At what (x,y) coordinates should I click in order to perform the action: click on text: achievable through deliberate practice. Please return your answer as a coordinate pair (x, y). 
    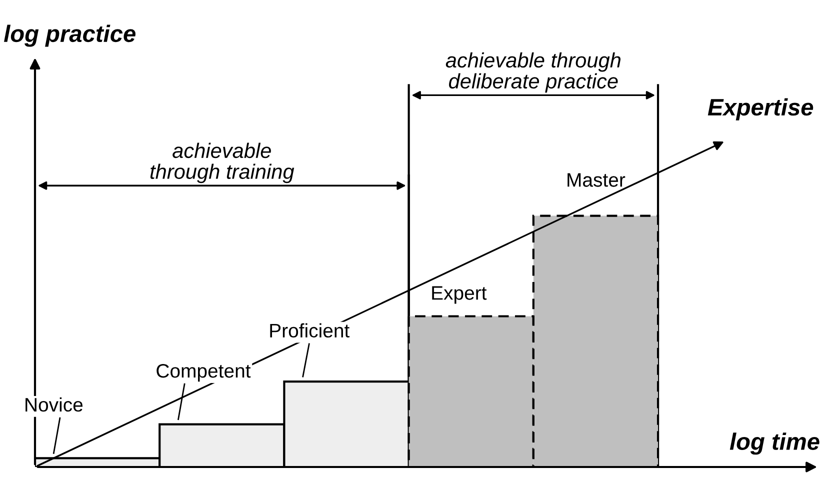
    Looking at the image, I should click on (533, 72).